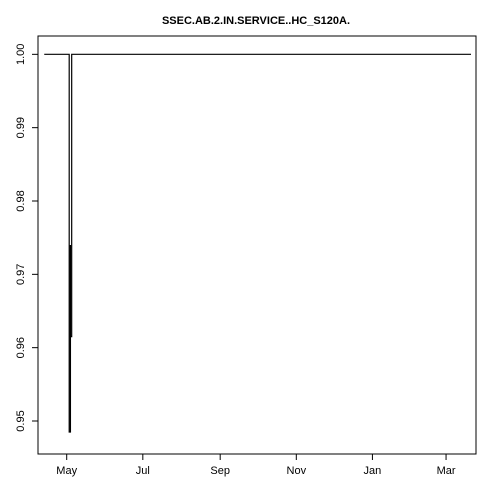  Describe the element at coordinates (256, 465) in the screenshot. I see `x-axis: May Jul Sep Nov Jan Mar` at that location.